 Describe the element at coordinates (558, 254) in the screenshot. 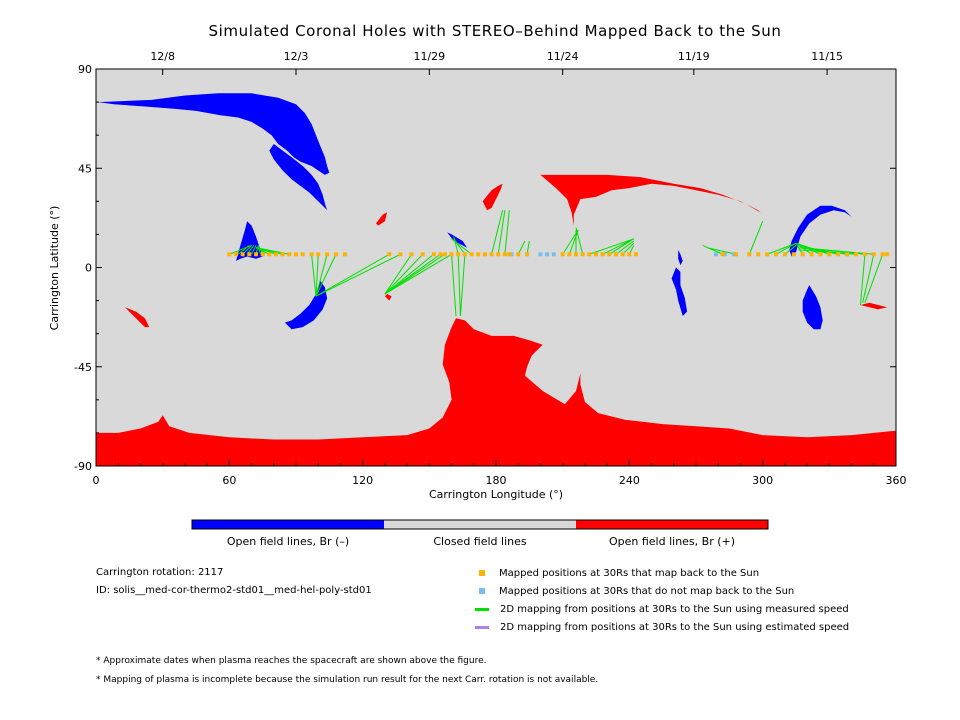

I see `mapped-positions` at that location.